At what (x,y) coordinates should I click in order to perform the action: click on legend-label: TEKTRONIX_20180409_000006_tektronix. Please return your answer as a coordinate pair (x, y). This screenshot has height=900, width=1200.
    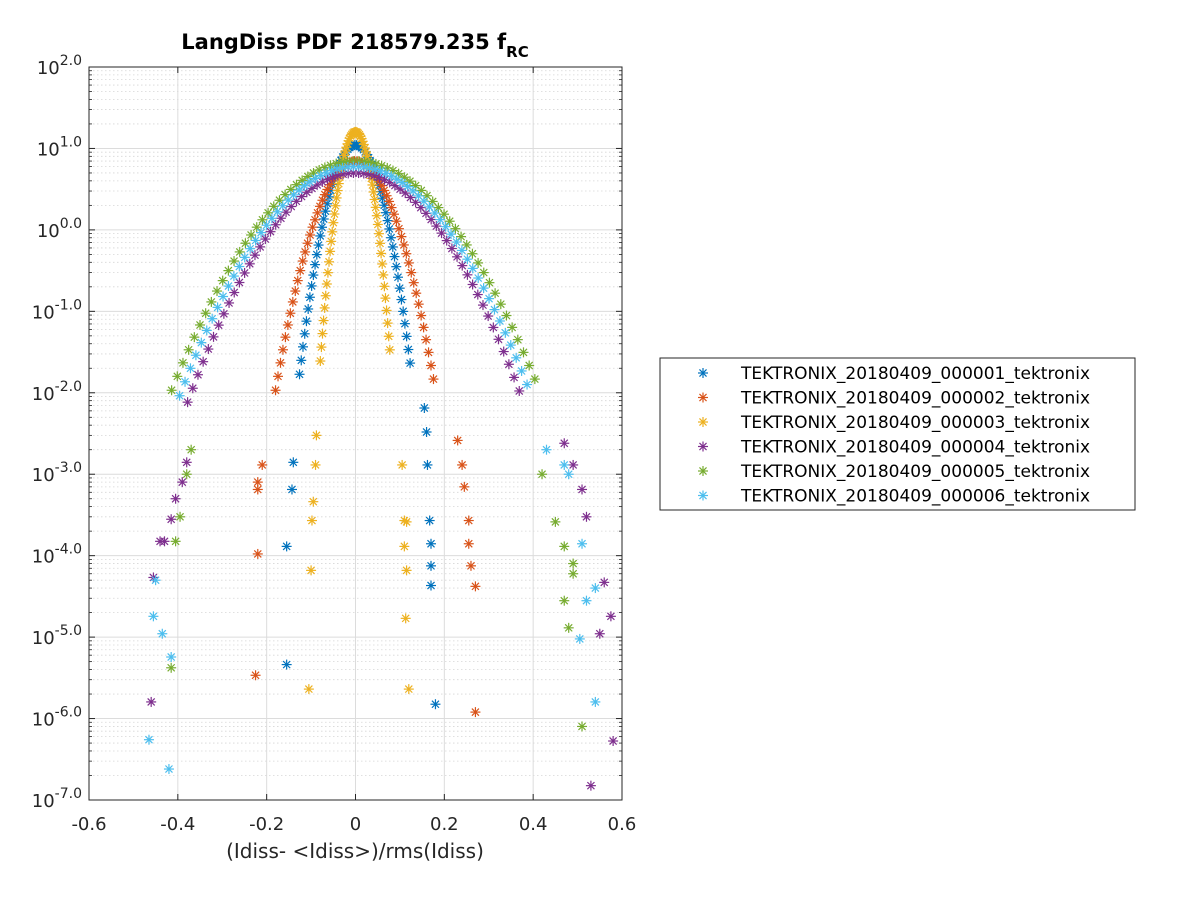
    Looking at the image, I should click on (915, 497).